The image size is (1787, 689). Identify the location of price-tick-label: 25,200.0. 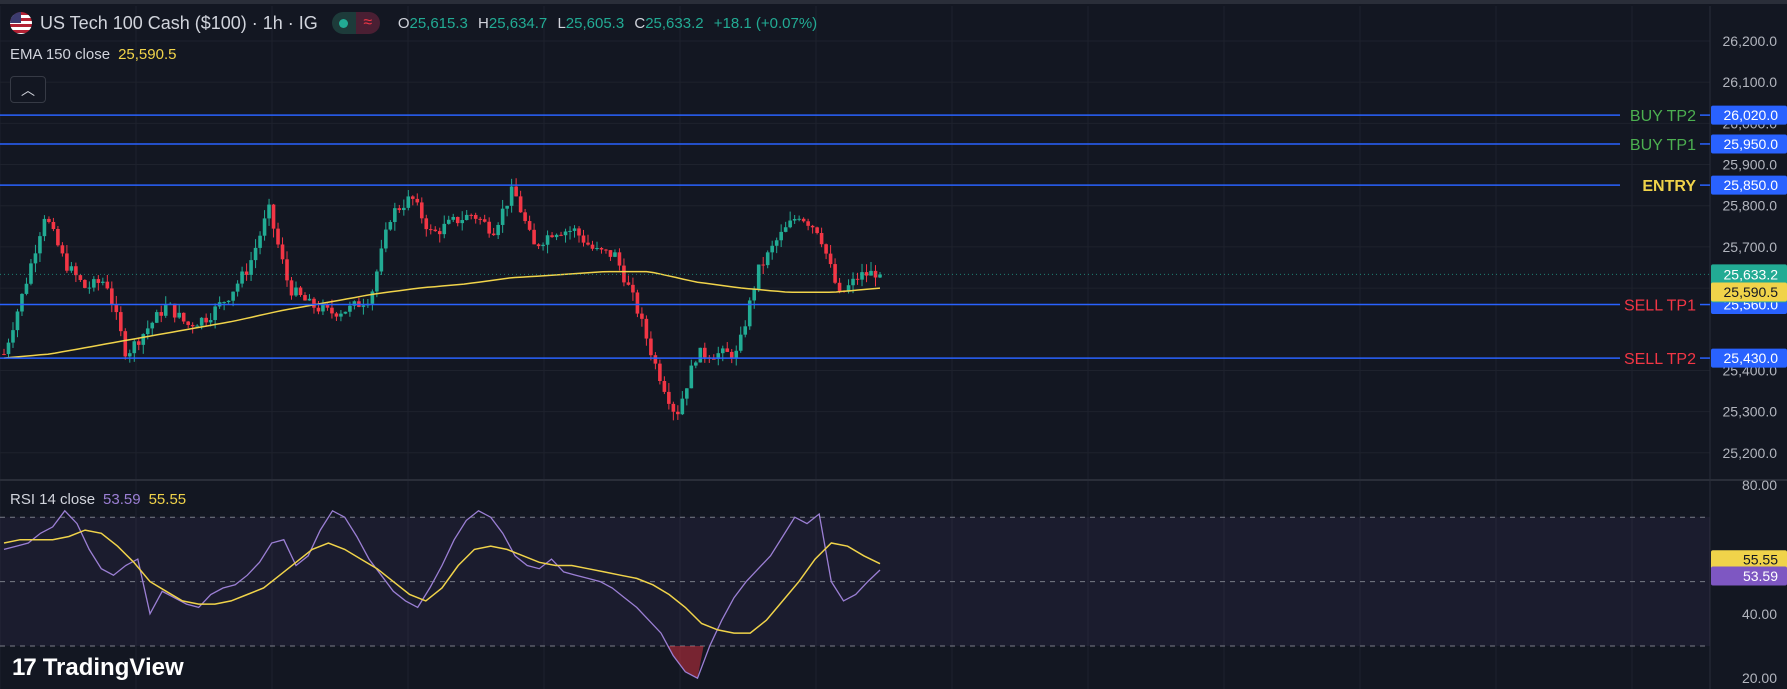
(1750, 453).